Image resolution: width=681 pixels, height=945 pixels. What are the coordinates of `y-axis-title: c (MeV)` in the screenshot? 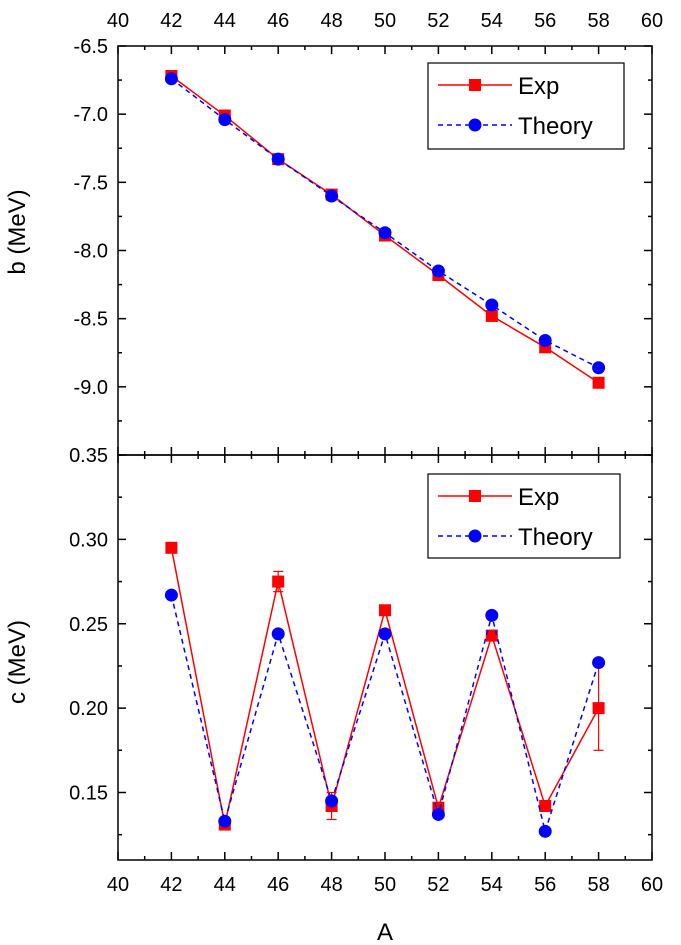 It's located at (17, 662).